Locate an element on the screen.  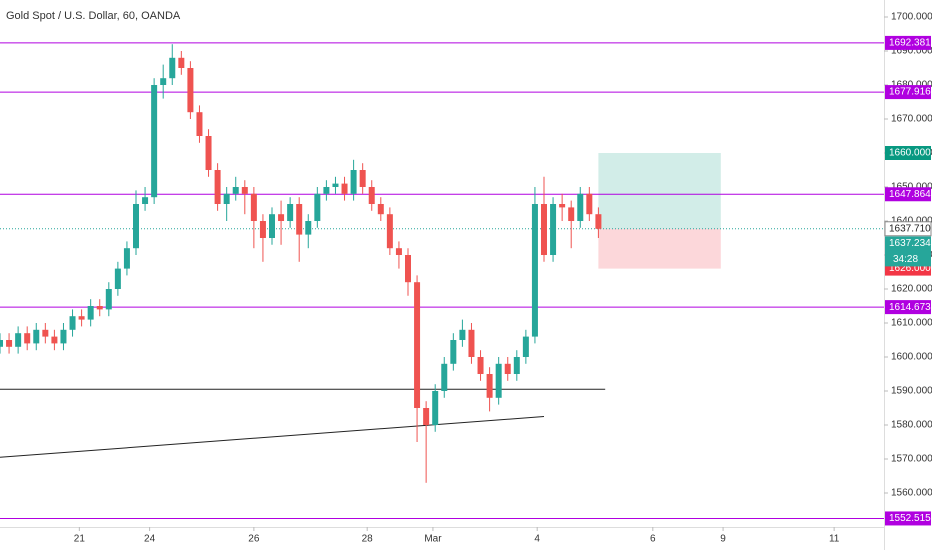
price-marker-label: 1626.000 is located at coordinates (910, 268).